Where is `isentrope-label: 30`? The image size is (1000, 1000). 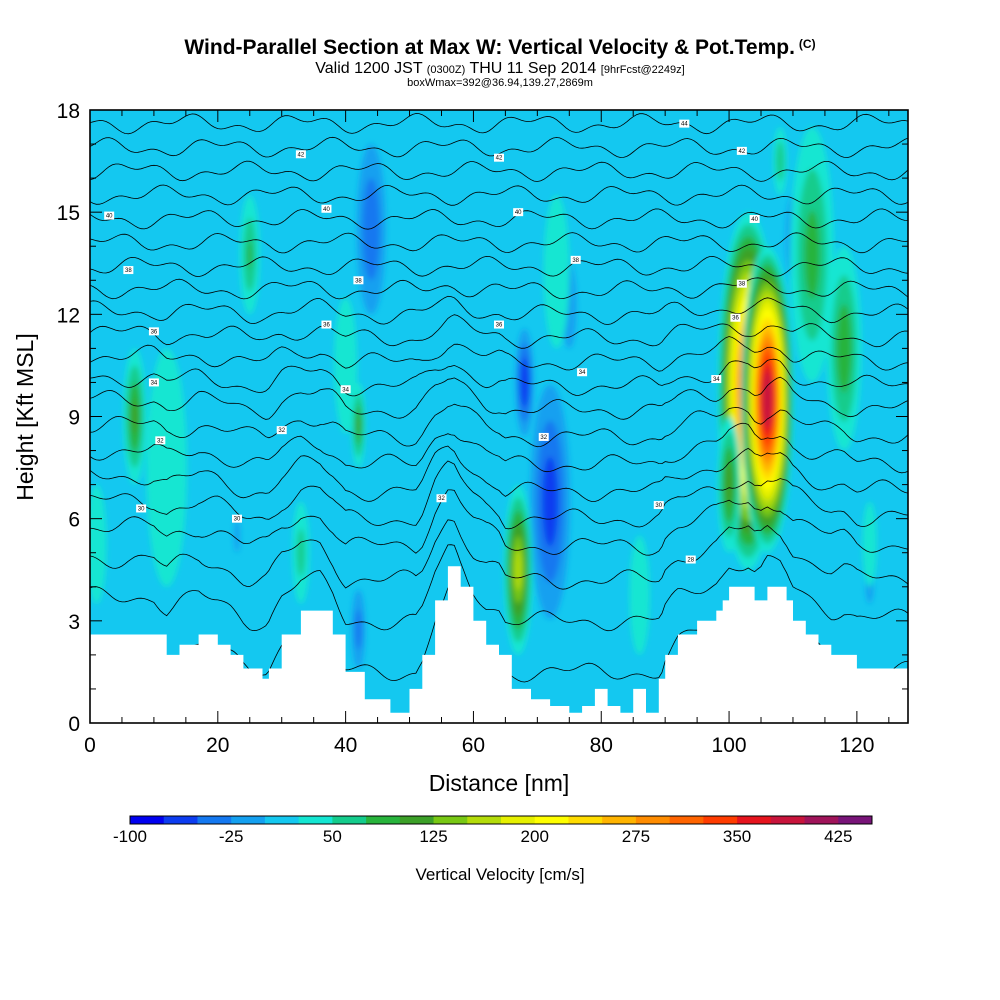 isentrope-label: 30 is located at coordinates (236, 518).